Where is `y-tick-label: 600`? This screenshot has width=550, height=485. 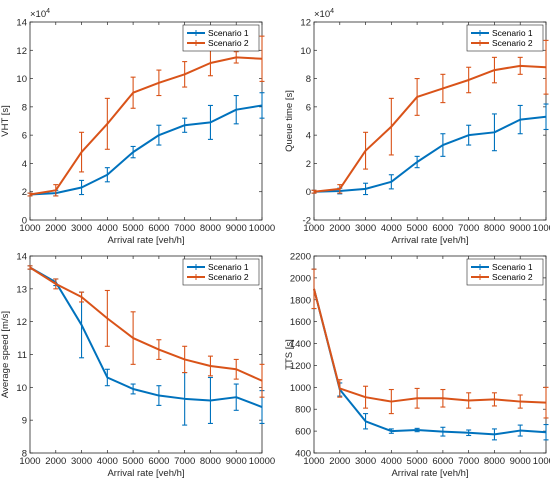 y-tick-label: 600 is located at coordinates (303, 432).